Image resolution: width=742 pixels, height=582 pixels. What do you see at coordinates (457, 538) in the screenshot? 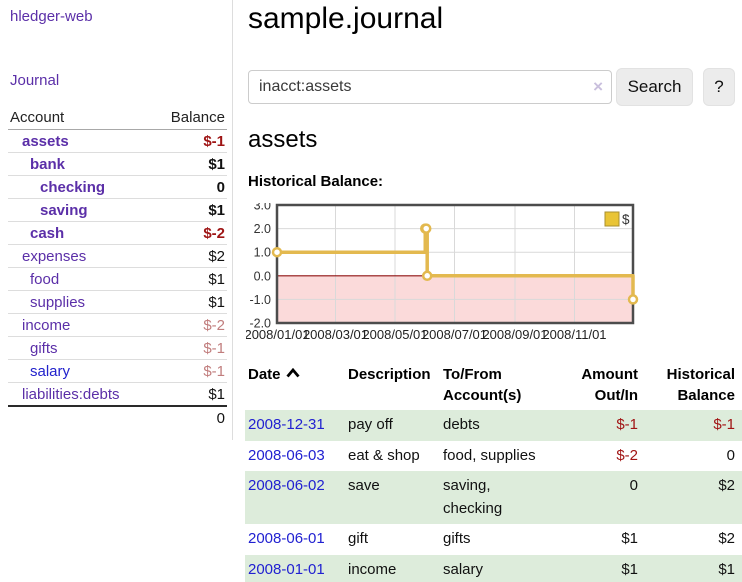
I see `transaction-accounts: gifts` at bounding box center [457, 538].